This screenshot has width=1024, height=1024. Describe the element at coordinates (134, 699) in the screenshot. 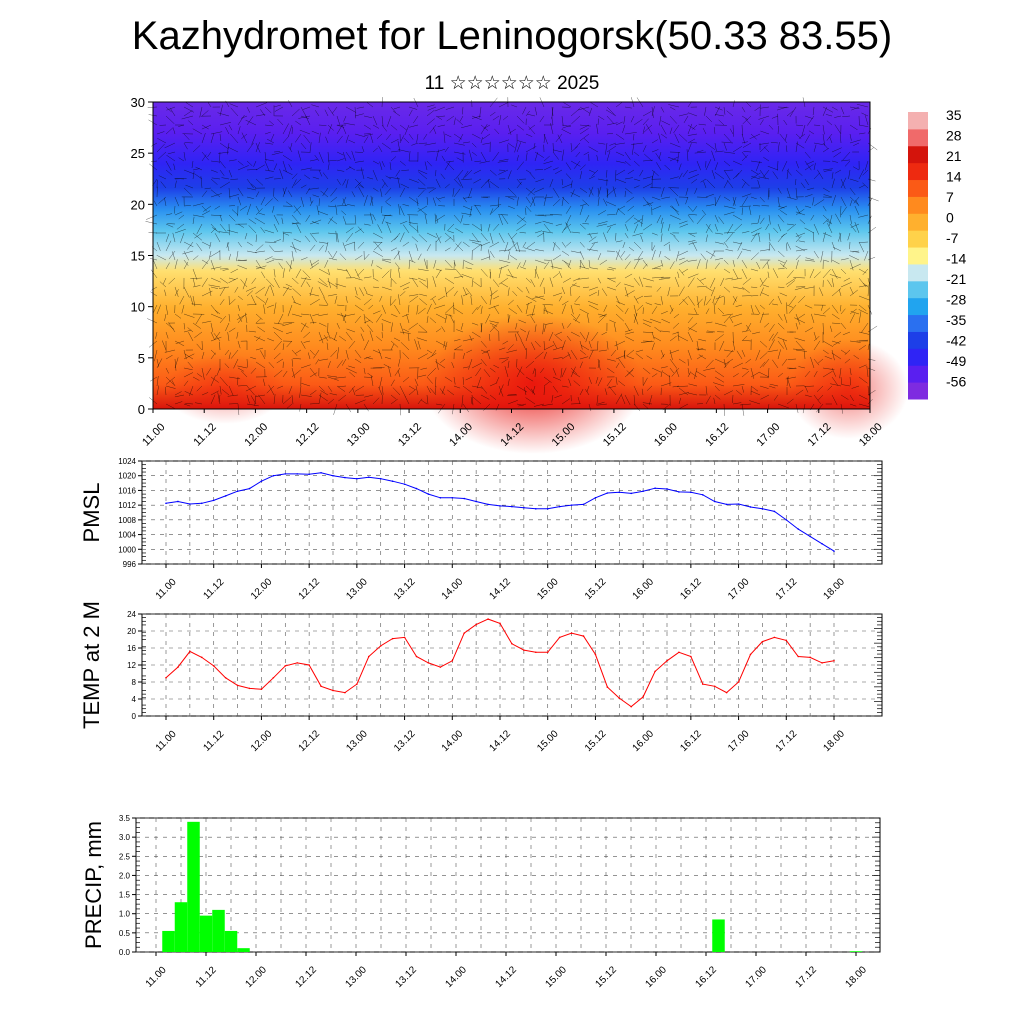

I see `y-tick-label: 4` at that location.